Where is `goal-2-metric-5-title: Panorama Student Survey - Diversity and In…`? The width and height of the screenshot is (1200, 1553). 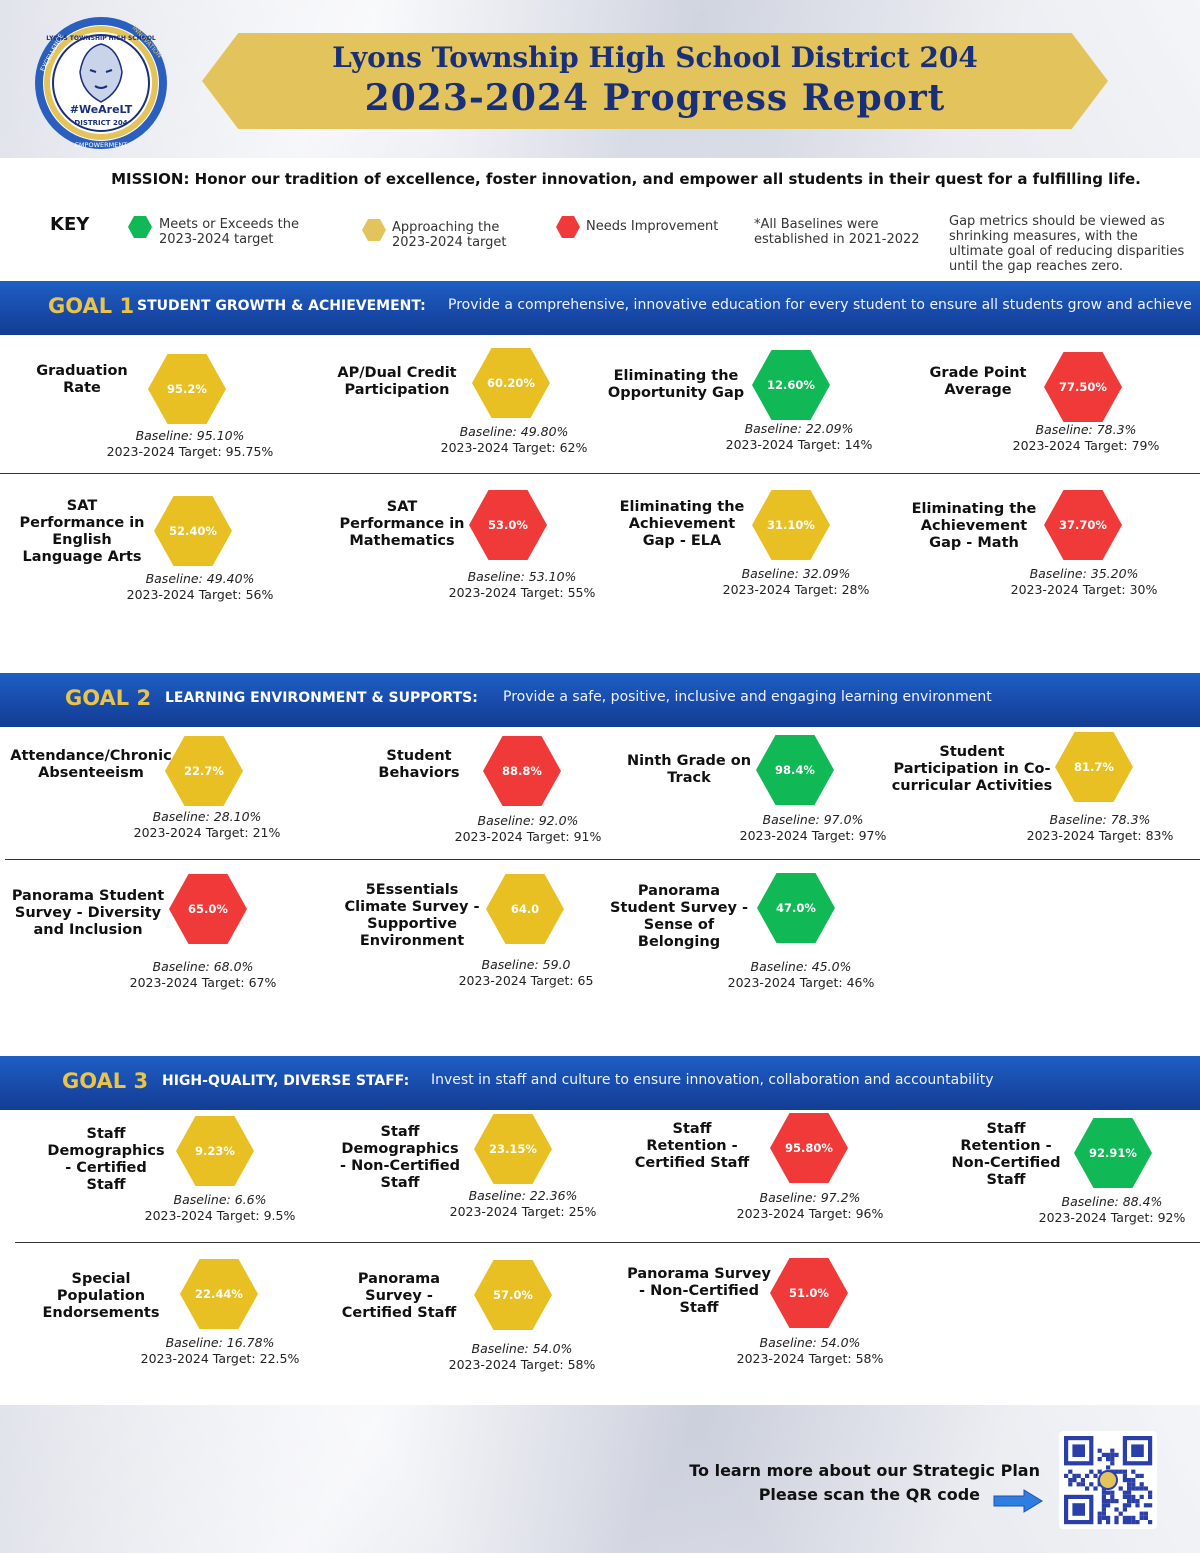 goal-2-metric-5-title: Panorama Student Survey - Diversity and In… is located at coordinates (88, 913).